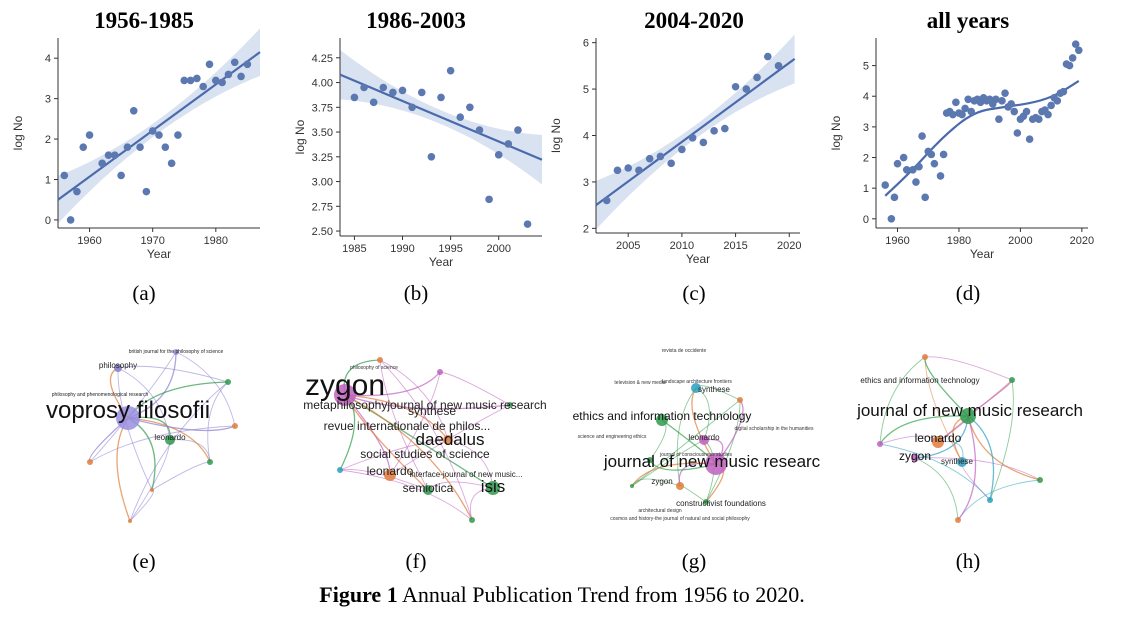 The image size is (1123, 618). What do you see at coordinates (300, 136) in the screenshot?
I see `y-axis-label: log No` at bounding box center [300, 136].